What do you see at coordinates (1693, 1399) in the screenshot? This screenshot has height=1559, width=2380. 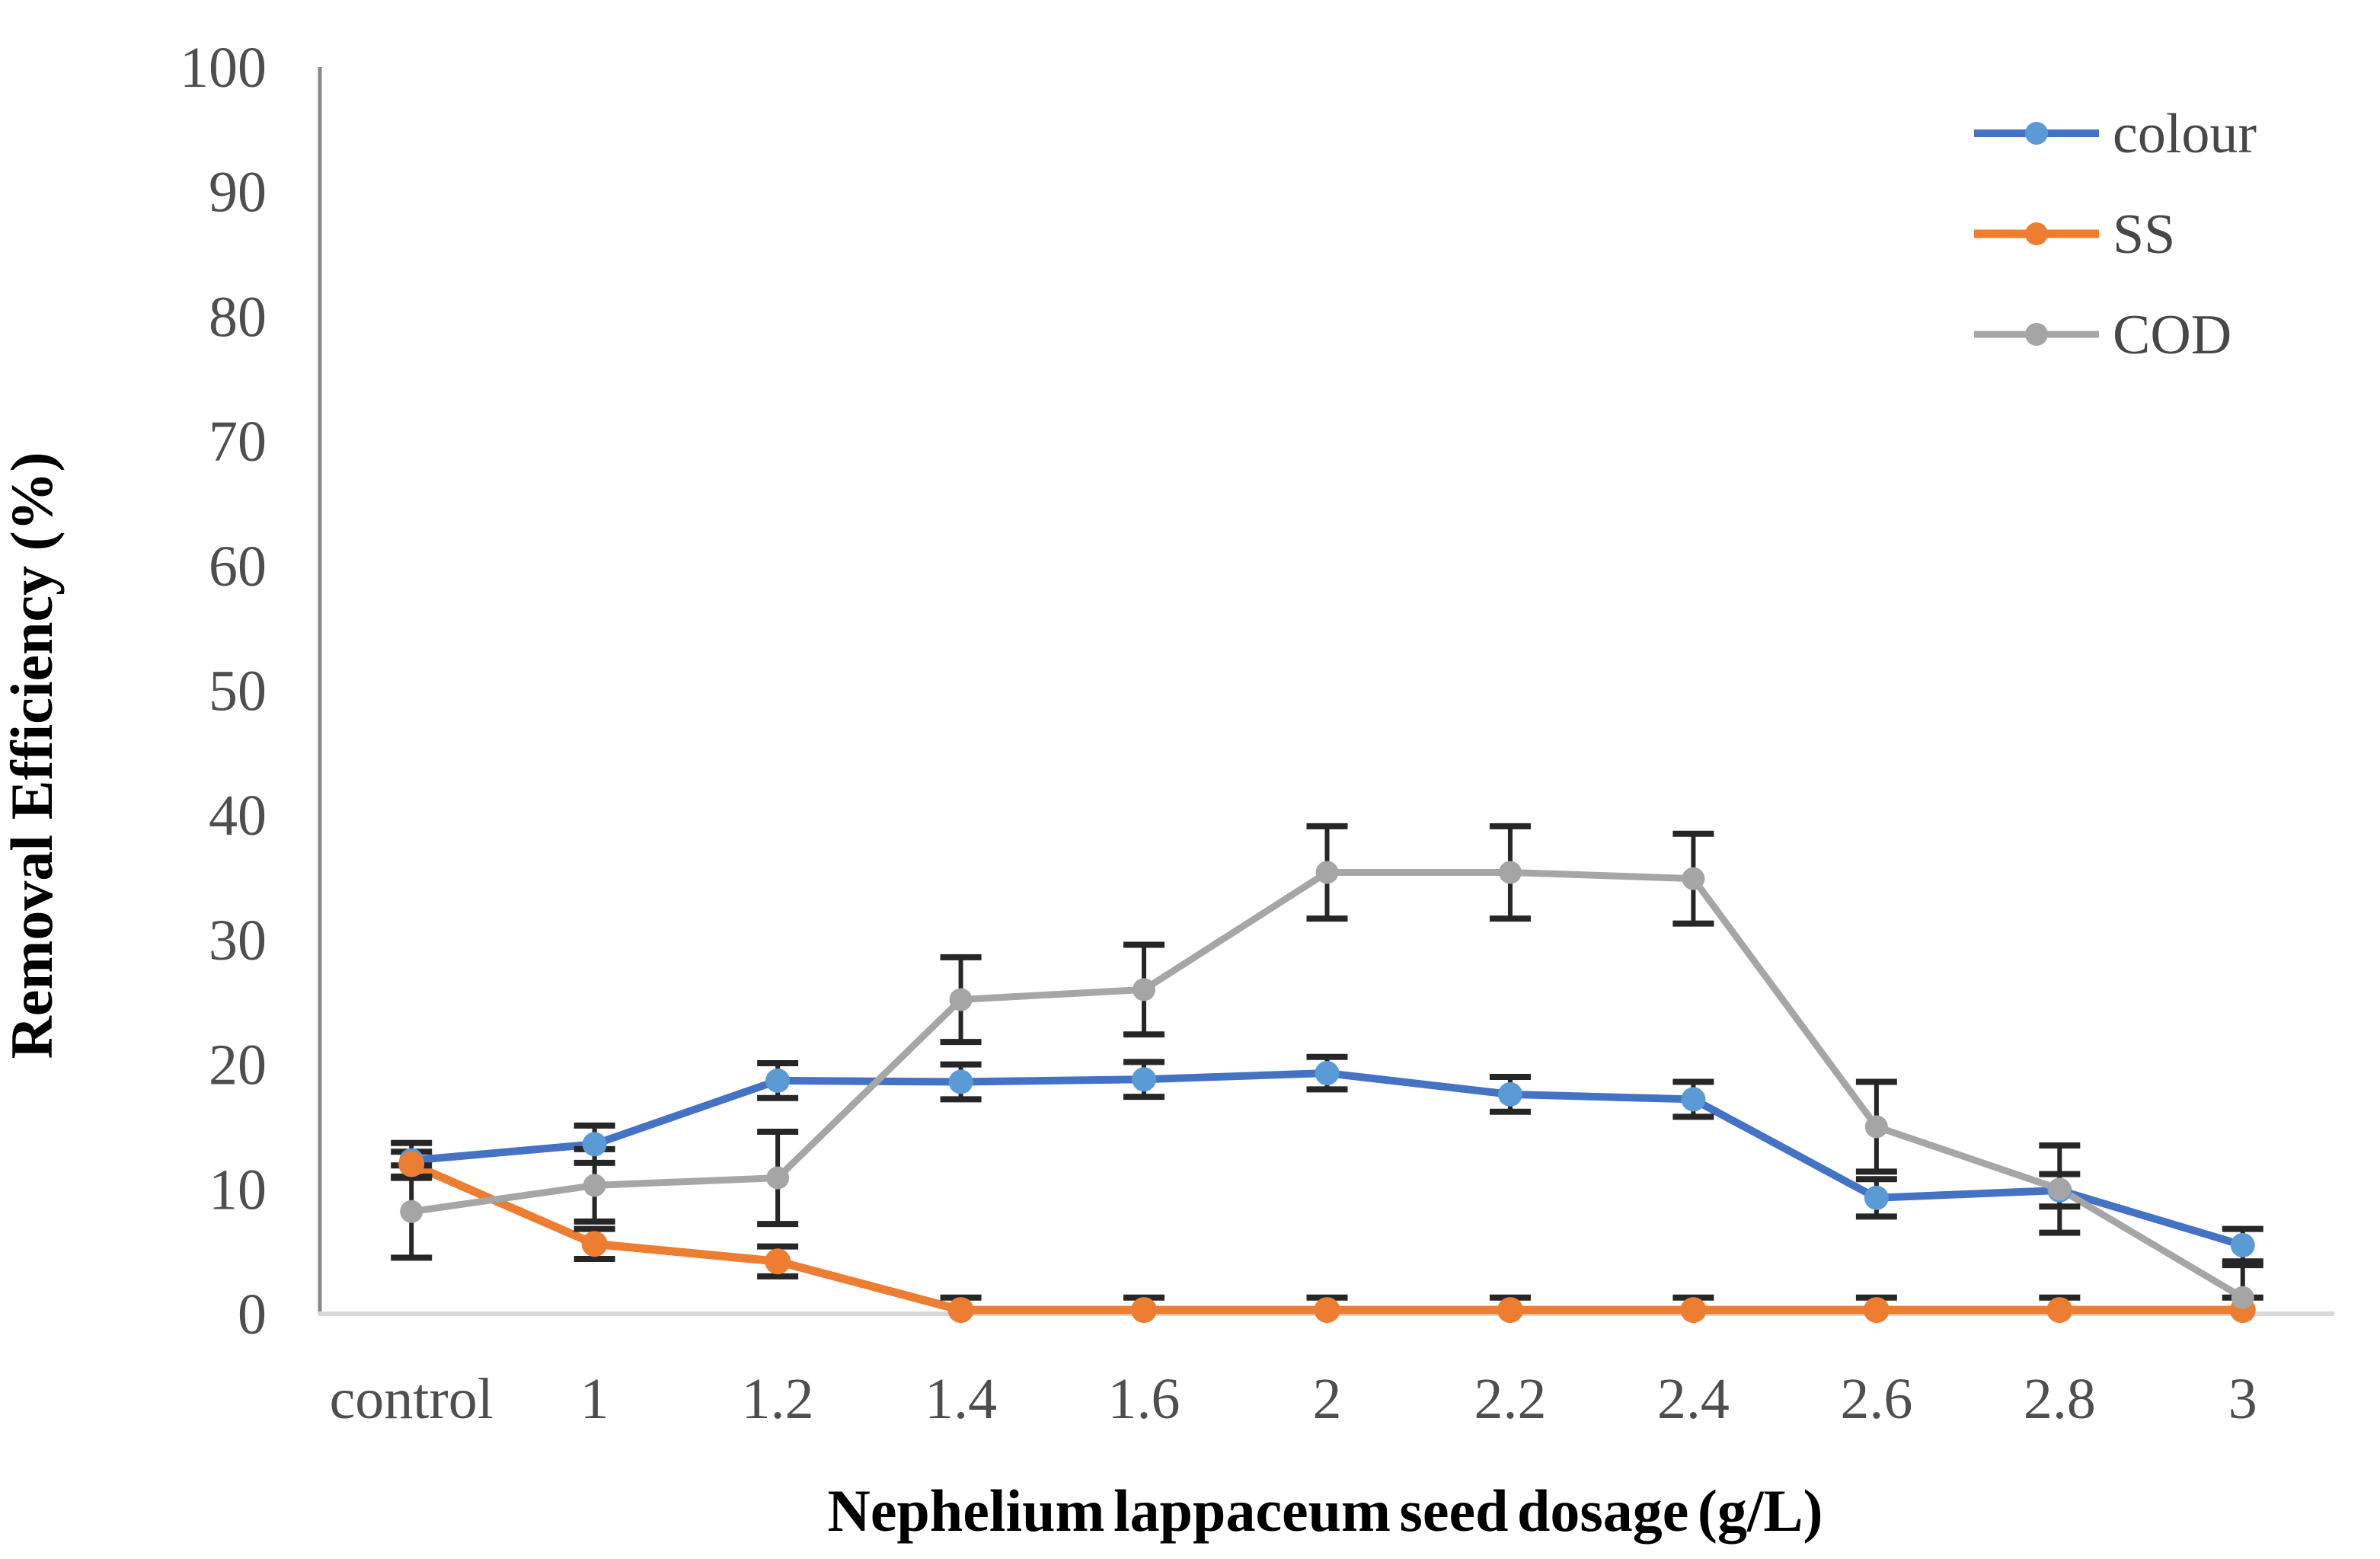 I see `x-category-label: 2.4` at bounding box center [1693, 1399].